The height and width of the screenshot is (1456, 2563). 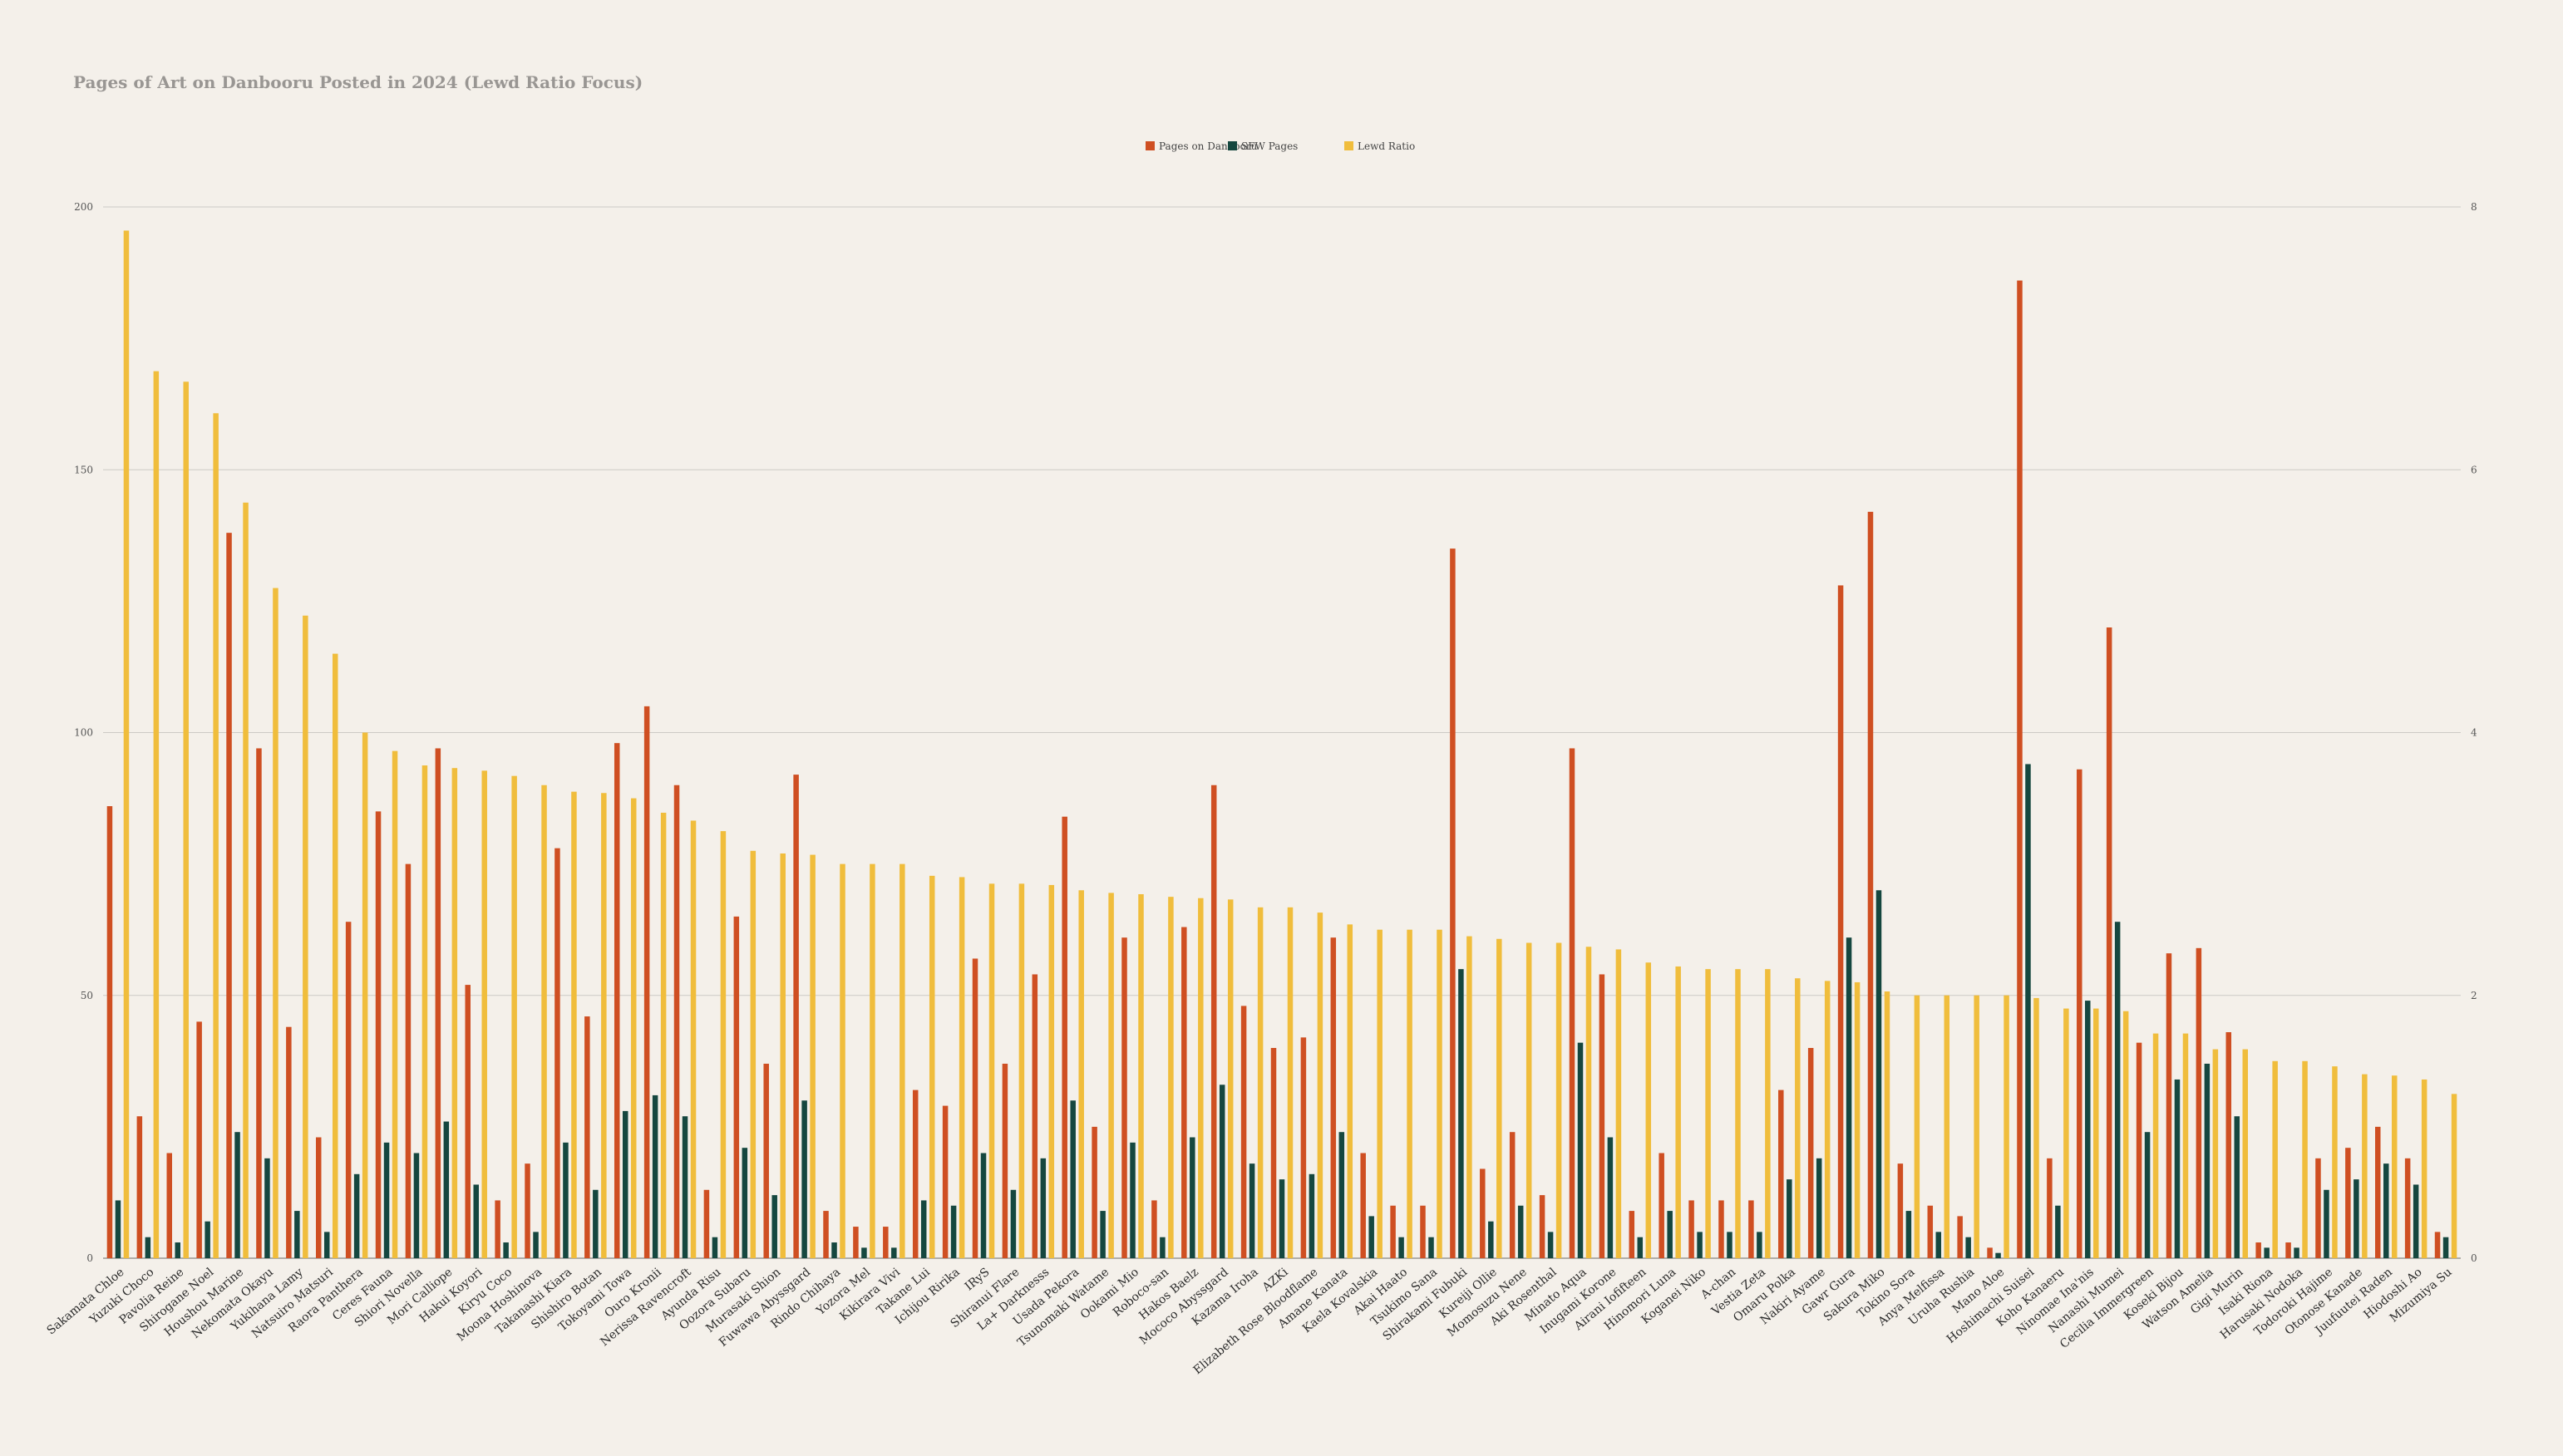 I want to click on y2-tick-label: 6, so click(x=2474, y=469).